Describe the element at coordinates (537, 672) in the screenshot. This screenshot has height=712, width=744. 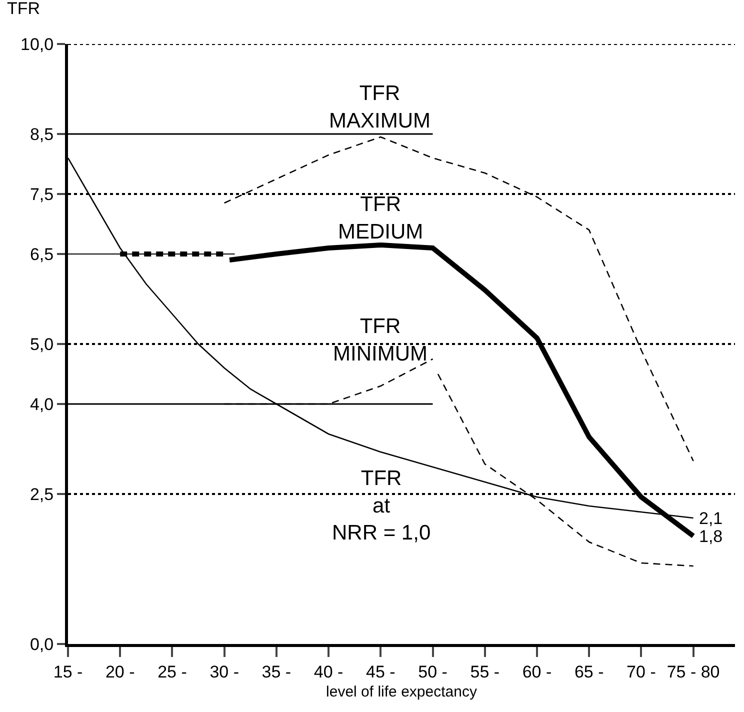
I see `x-tick-label: 60 -` at that location.